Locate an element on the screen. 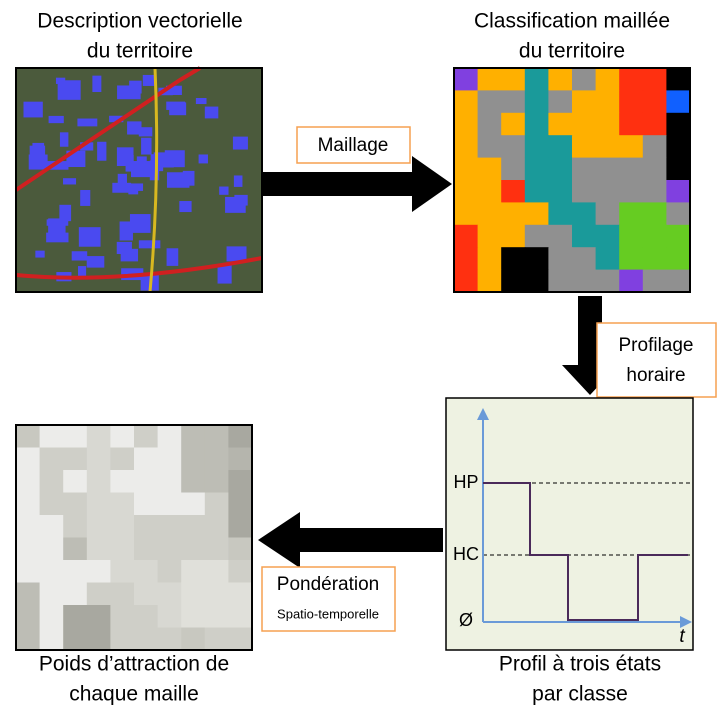  profile-line is located at coordinates (585, 551).